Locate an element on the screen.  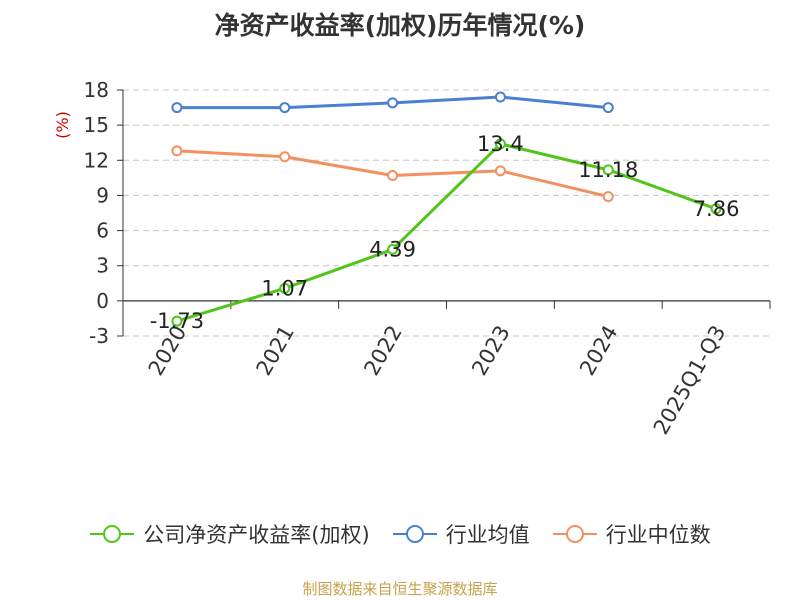
legend-label-company: 公司净资产收益率(加权) is located at coordinates (256, 535).